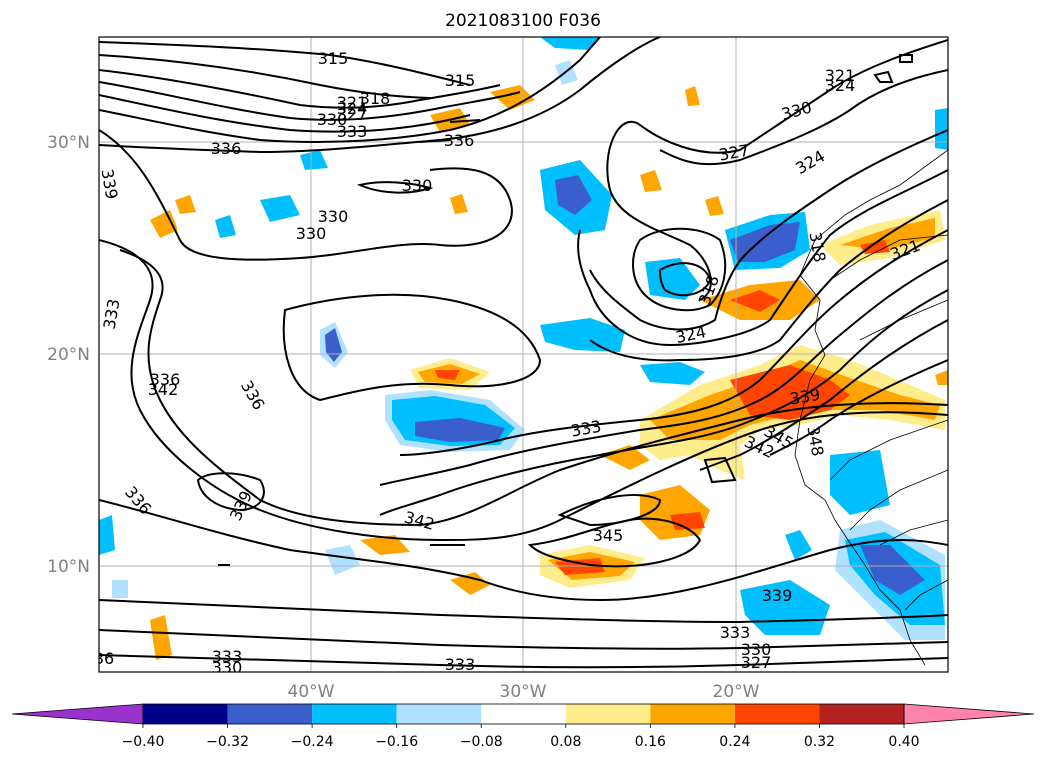 This screenshot has height=763, width=1047. I want to click on contour-label: 36, so click(104, 658).